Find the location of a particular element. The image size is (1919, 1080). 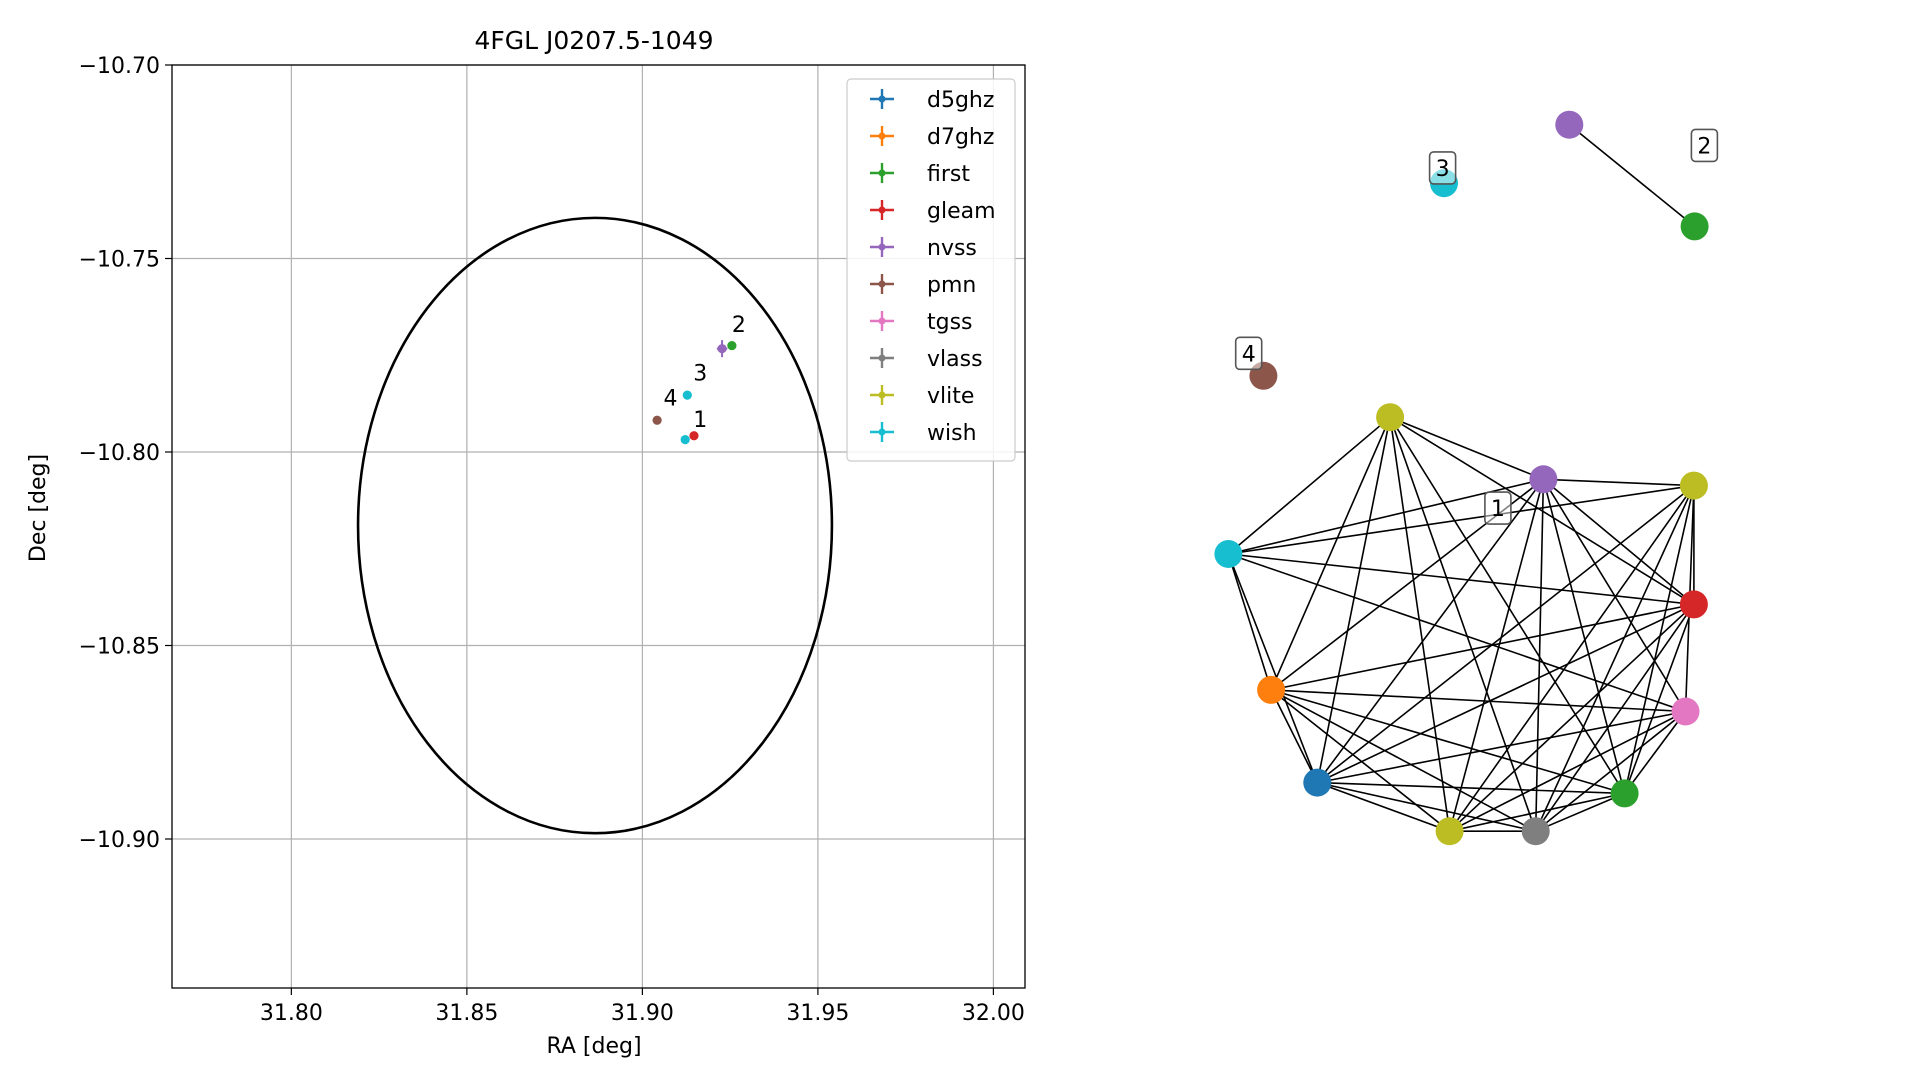

point-nvss is located at coordinates (722, 349).